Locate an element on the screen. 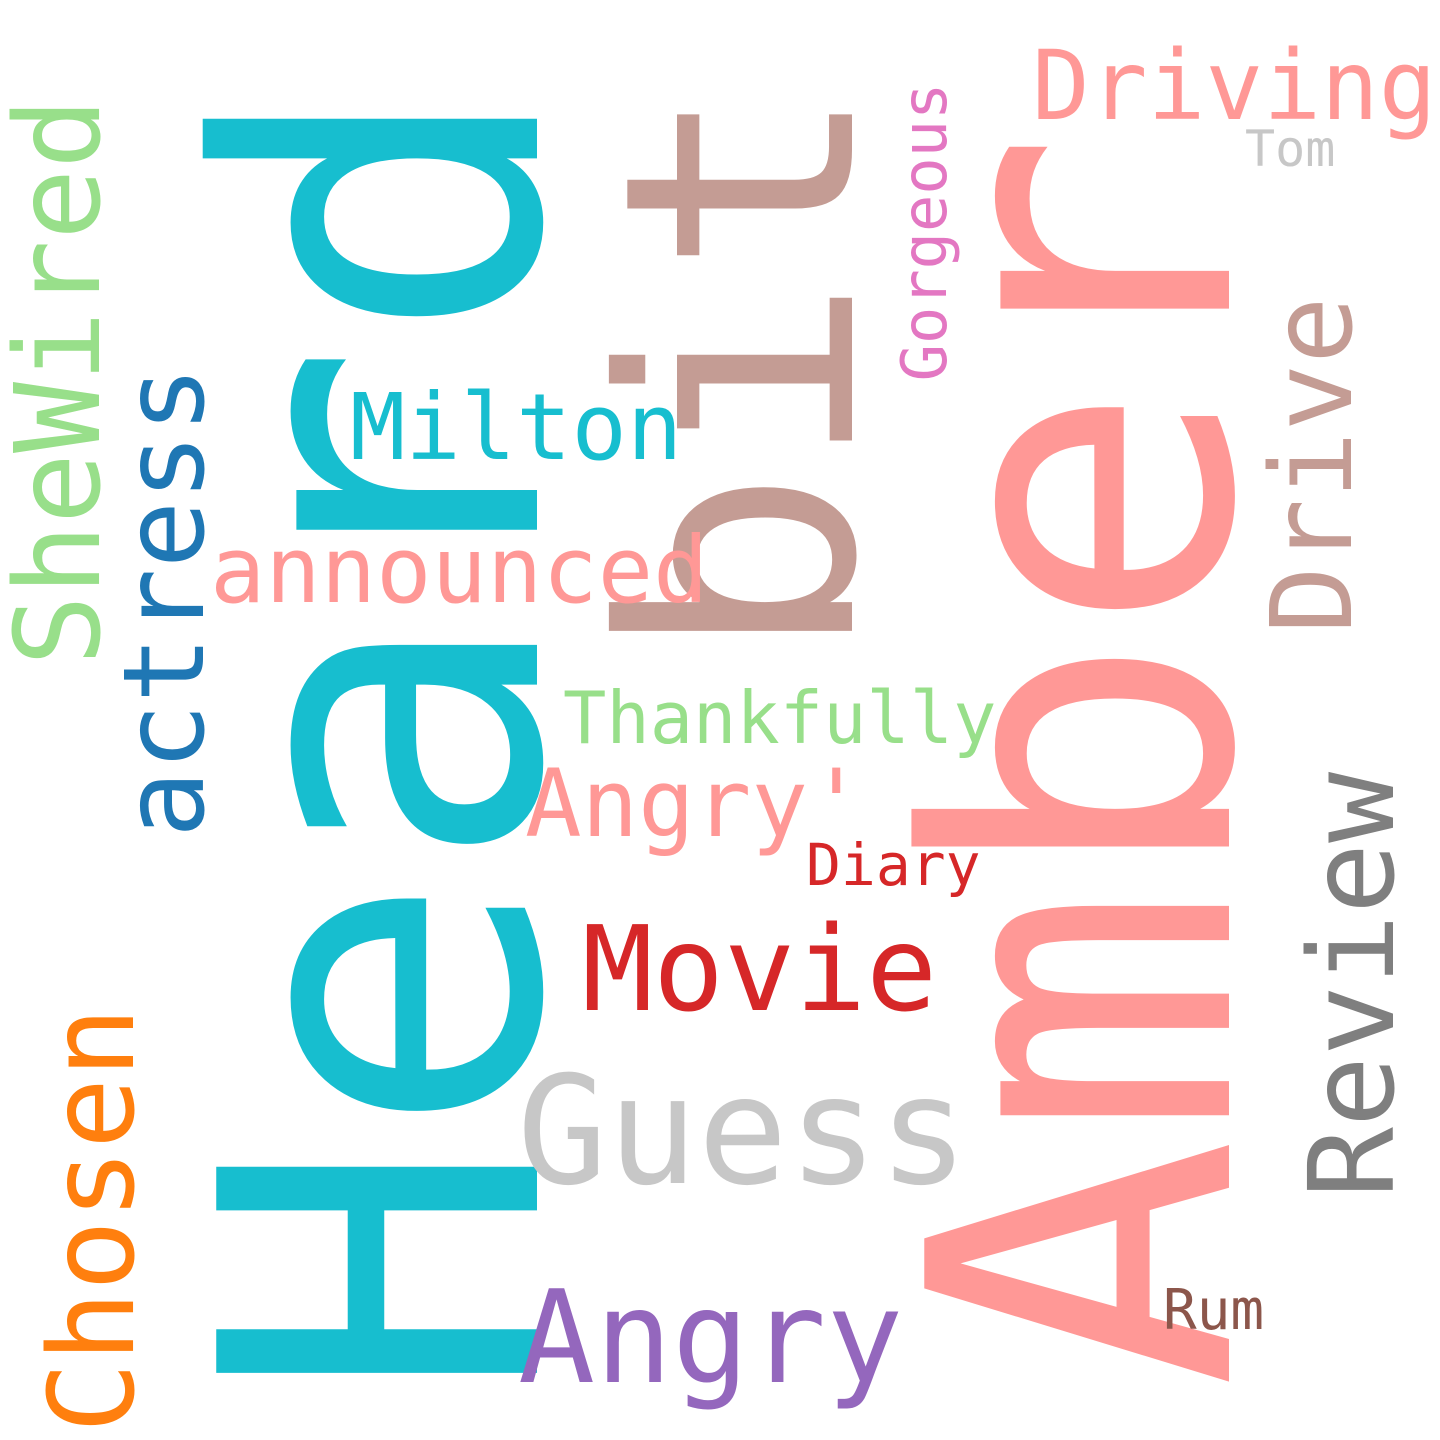  word-movie: Movie is located at coordinates (760, 969).